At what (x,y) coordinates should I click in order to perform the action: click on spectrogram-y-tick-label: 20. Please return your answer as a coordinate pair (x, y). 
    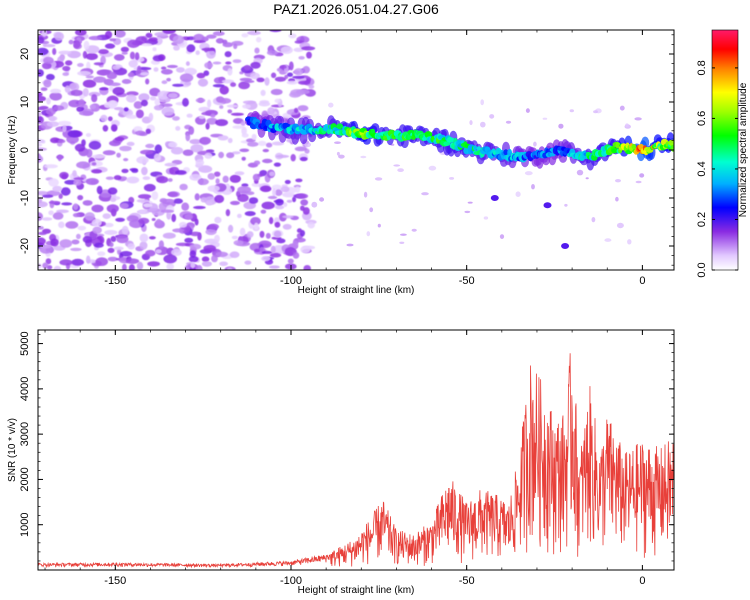
    Looking at the image, I should click on (25, 54).